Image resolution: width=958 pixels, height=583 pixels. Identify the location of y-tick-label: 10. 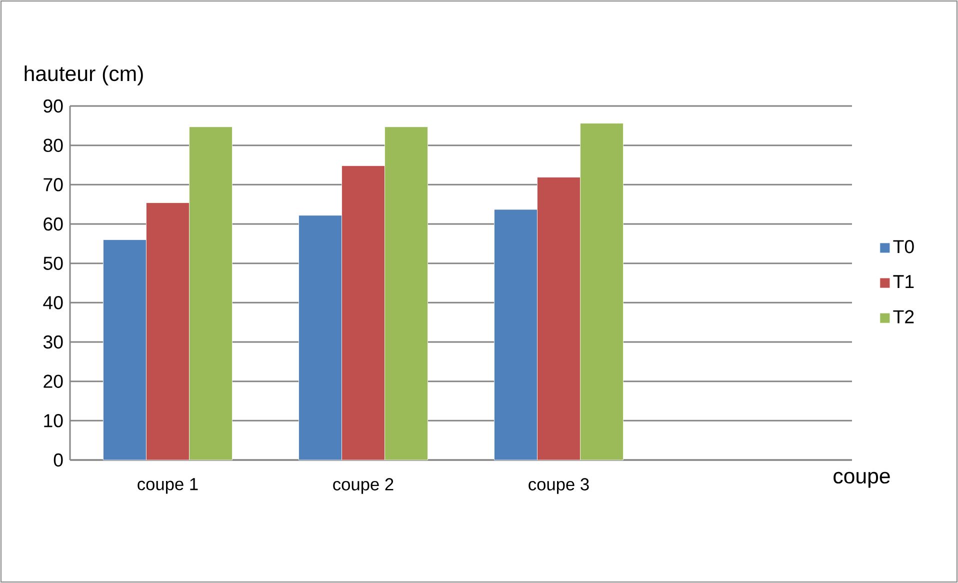
(53, 421).